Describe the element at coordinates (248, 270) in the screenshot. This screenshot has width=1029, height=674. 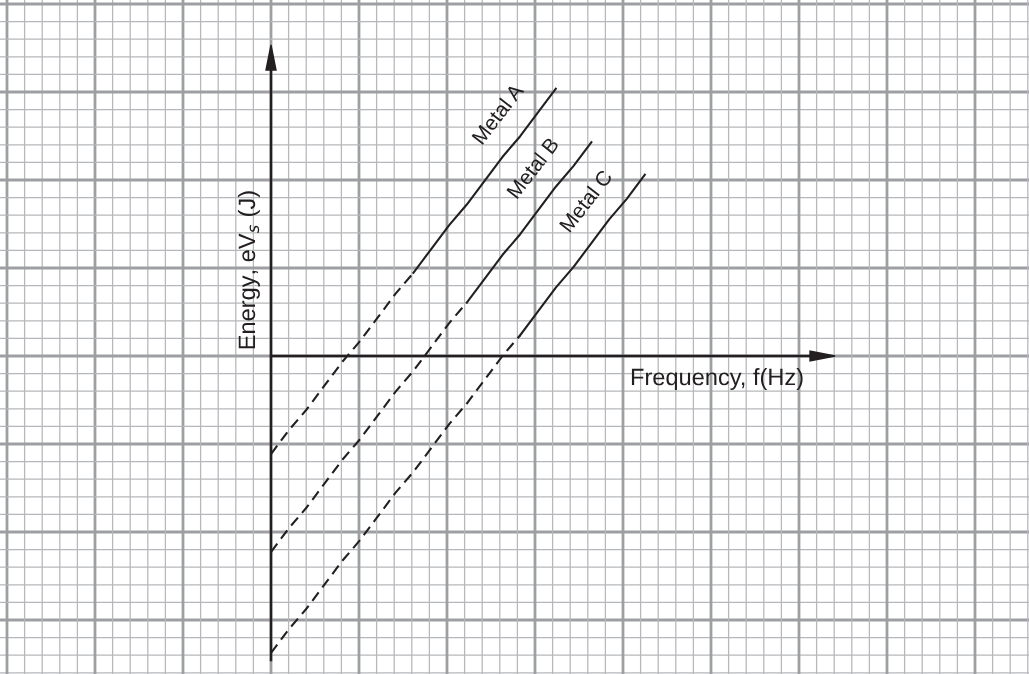
I see `y-axis-title: Energy, eV$_{s}$ (J)` at that location.